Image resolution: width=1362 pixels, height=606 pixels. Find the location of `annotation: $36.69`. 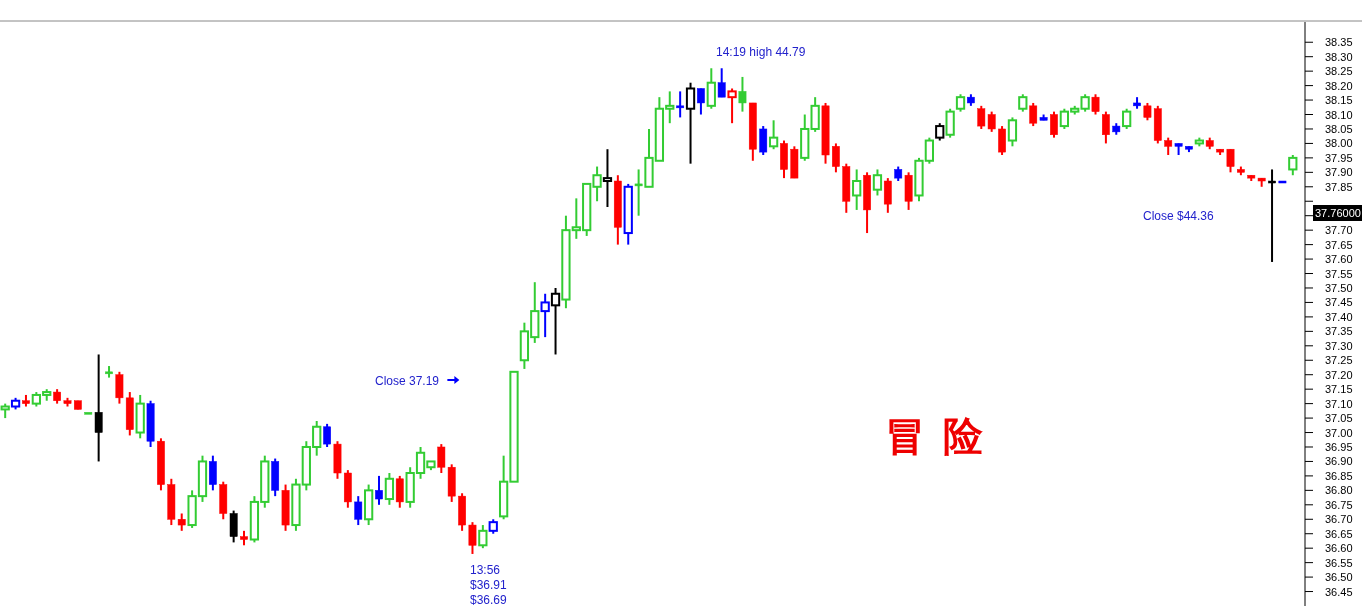

annotation: $36.69 is located at coordinates (489, 599).